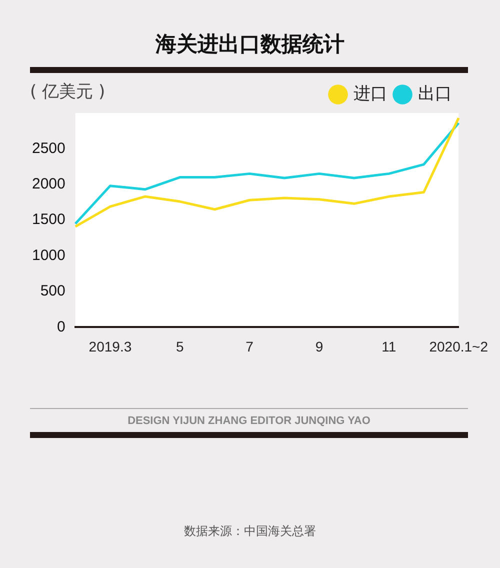  Describe the element at coordinates (250, 531) in the screenshot. I see `source-note: 数据来源：中国海关总署` at that location.